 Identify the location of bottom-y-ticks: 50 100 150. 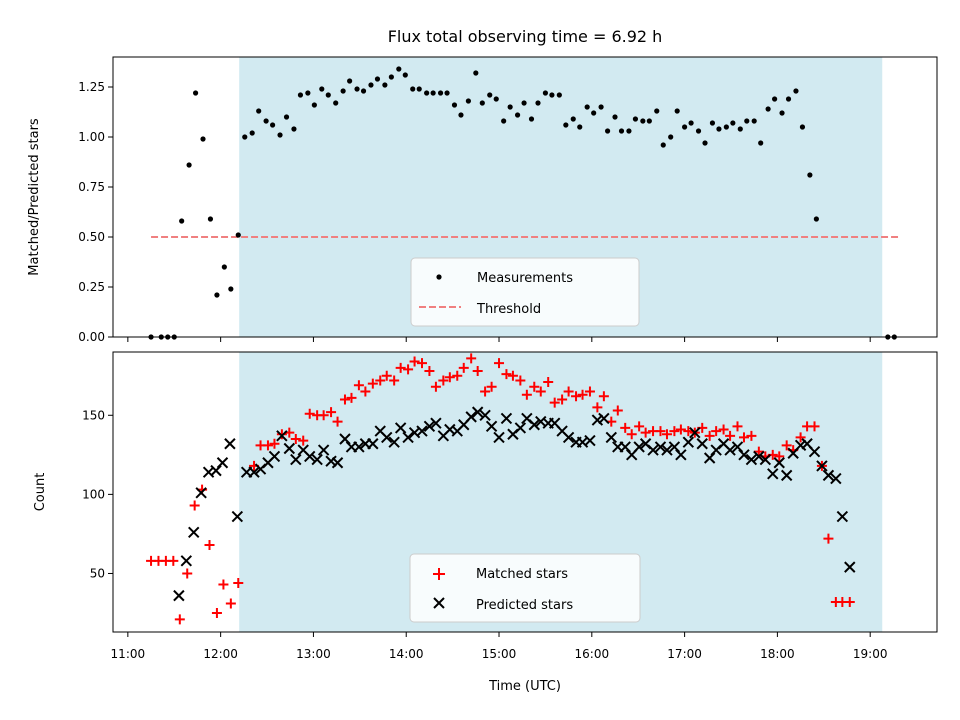
(97, 494).